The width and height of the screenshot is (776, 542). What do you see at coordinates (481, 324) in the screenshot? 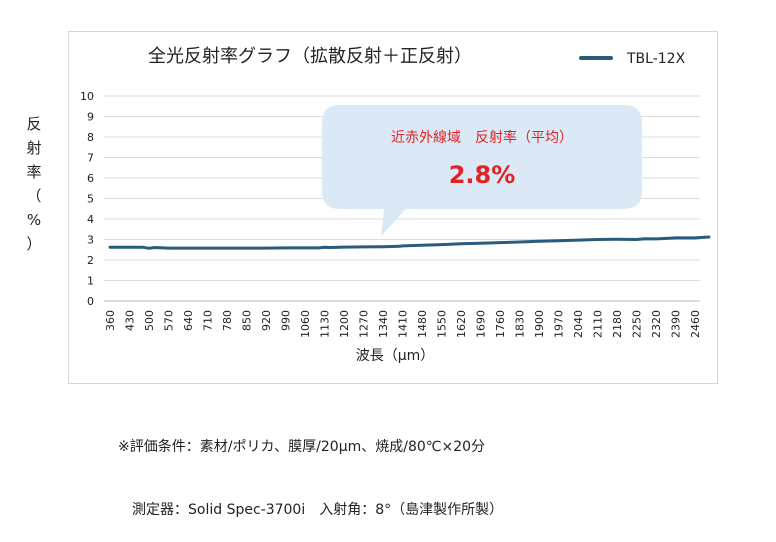
I see `x-tick-label: 1690` at bounding box center [481, 324].